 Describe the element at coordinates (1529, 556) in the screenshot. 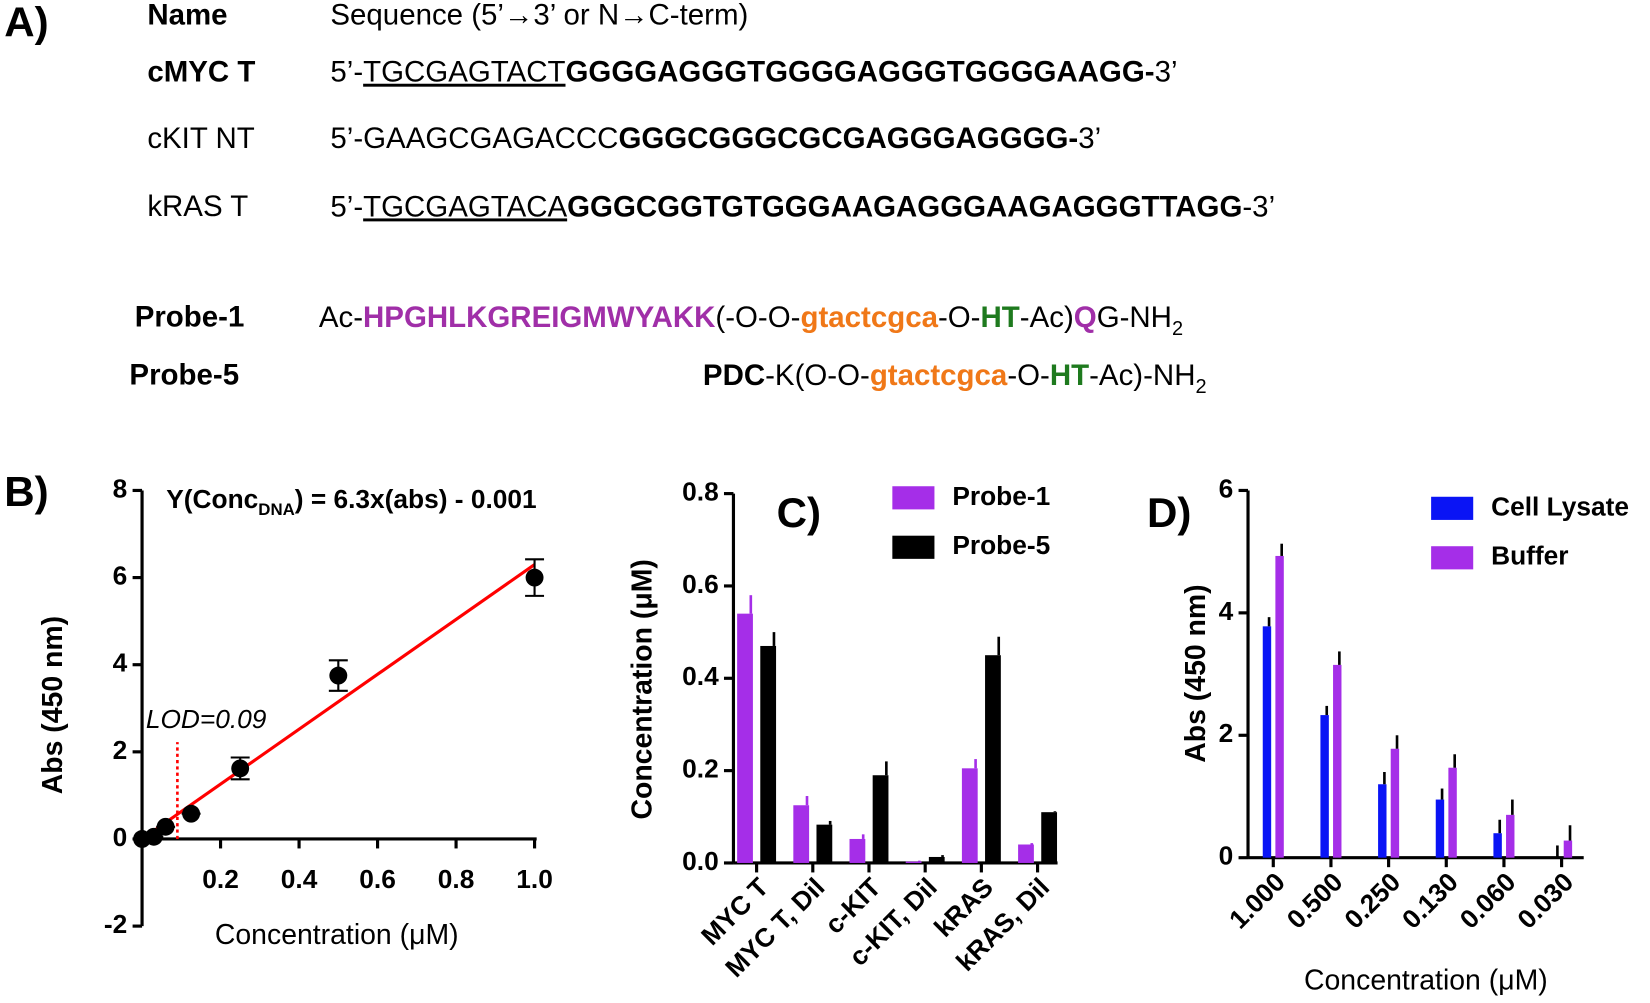

I see `legend-label: Buffer` at that location.